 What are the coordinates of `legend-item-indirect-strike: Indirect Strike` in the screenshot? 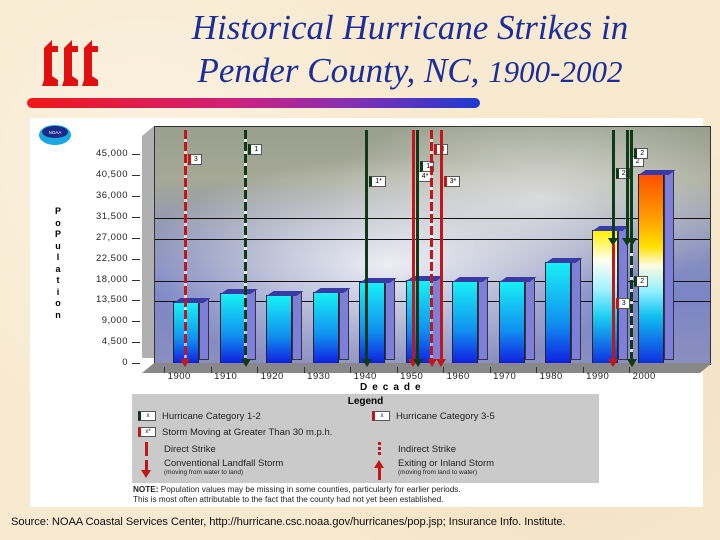 It's located at (427, 449).